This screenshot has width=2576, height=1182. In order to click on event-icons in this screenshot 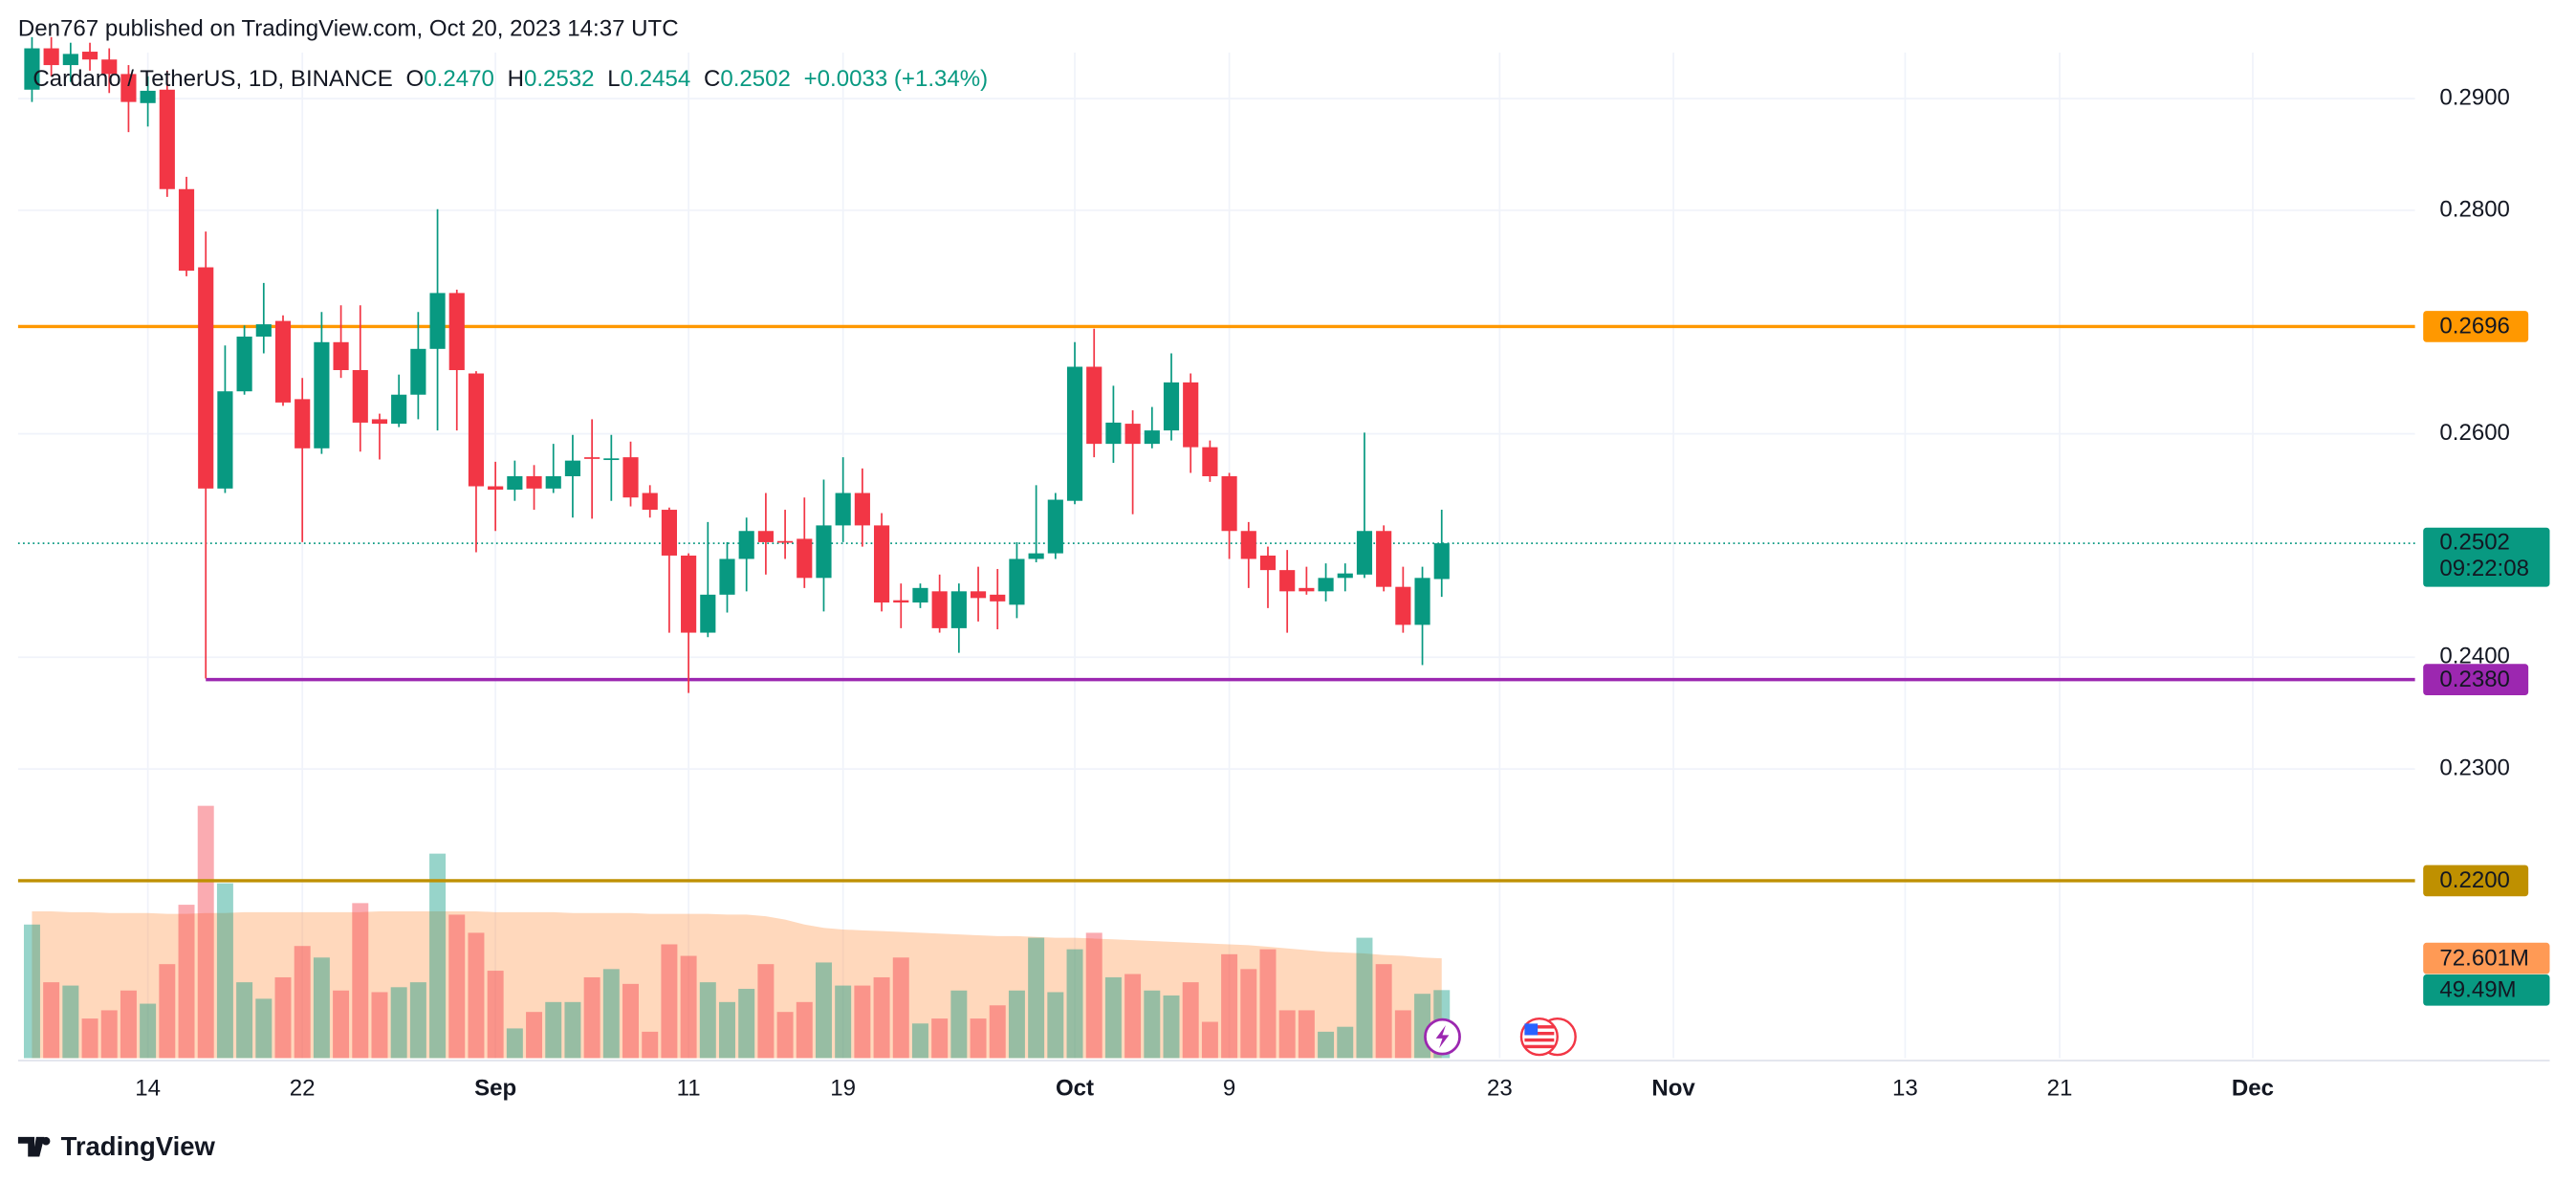, I will do `click(1500, 1038)`.